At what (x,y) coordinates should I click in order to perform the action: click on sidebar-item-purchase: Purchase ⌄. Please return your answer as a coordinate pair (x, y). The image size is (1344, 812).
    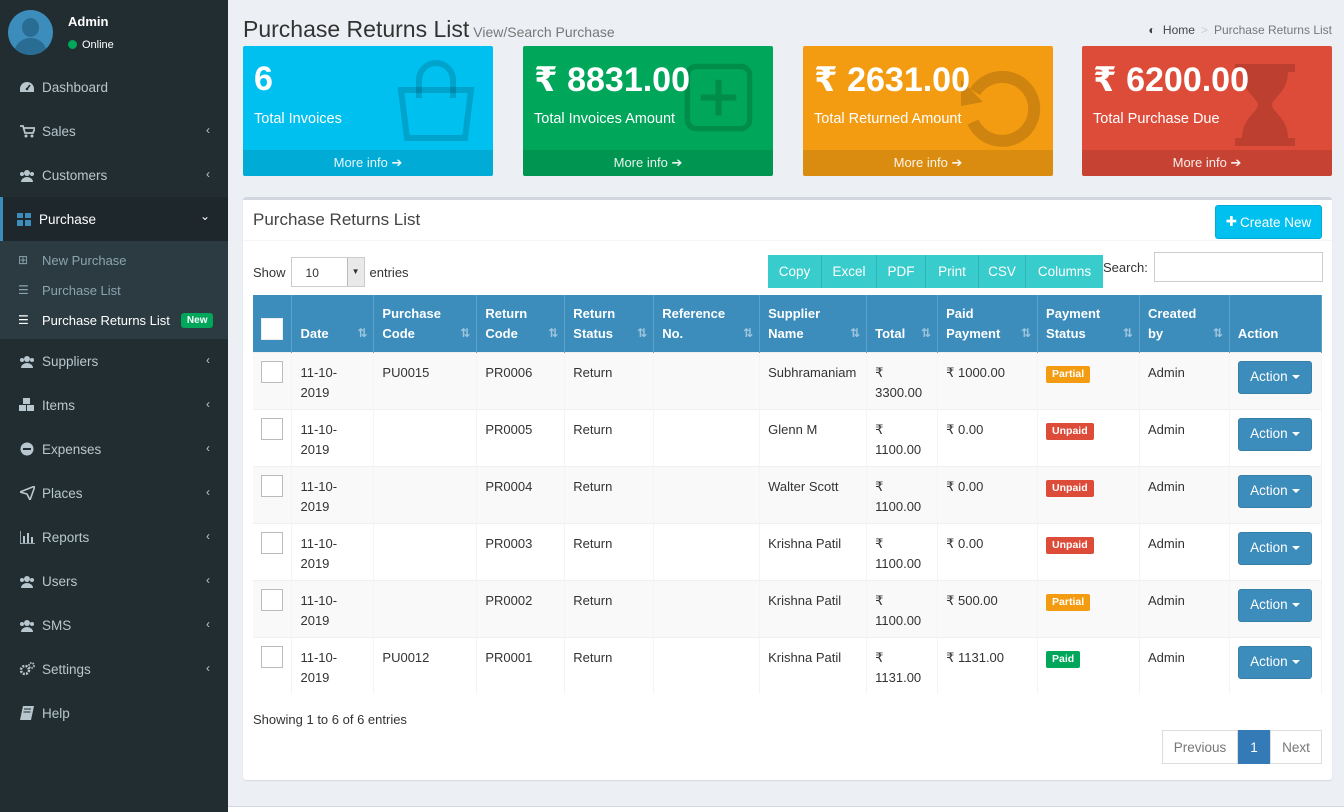
    Looking at the image, I should click on (114, 219).